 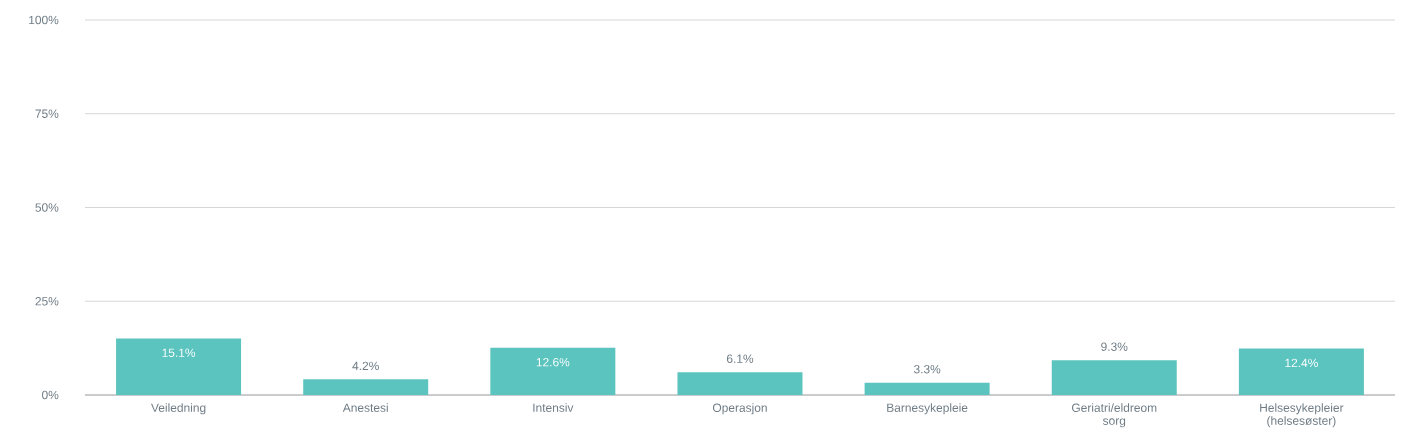 I want to click on data-label: 4.2%, so click(x=365, y=366).